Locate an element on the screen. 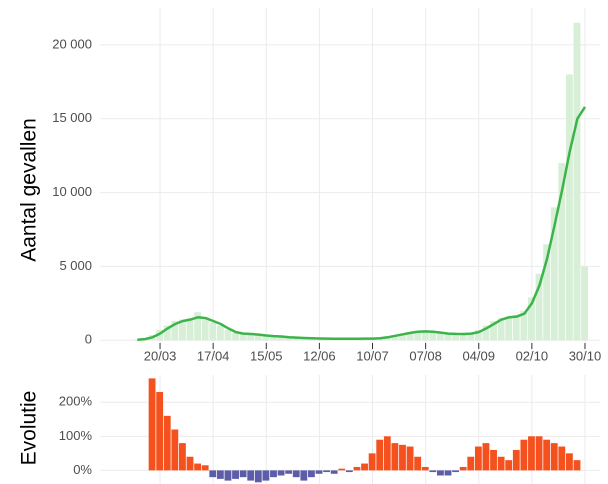 Image resolution: width=608 pixels, height=484 pixels. x-tick-label: 17/04 is located at coordinates (213, 355).